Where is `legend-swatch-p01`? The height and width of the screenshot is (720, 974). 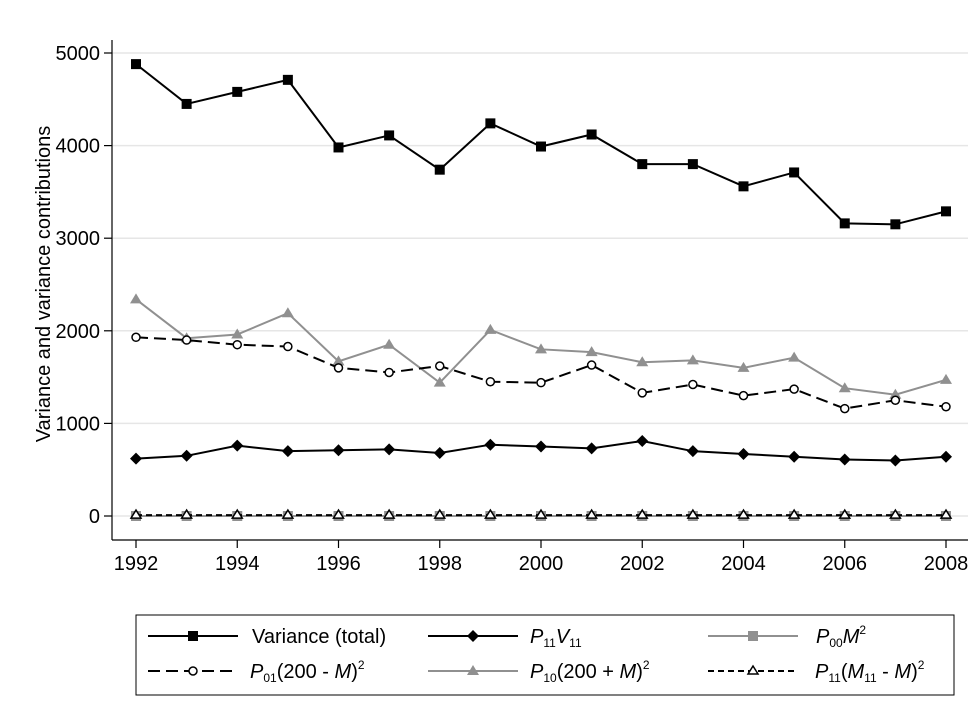 legend-swatch-p01 is located at coordinates (193, 671).